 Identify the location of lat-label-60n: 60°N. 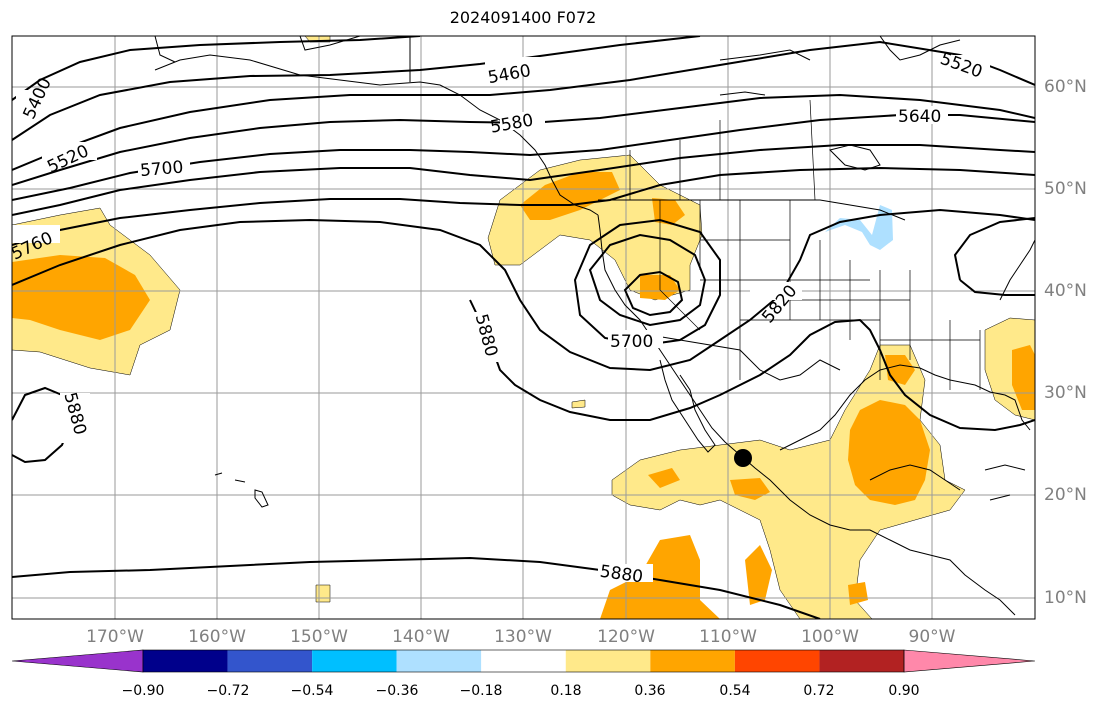
(1065, 87).